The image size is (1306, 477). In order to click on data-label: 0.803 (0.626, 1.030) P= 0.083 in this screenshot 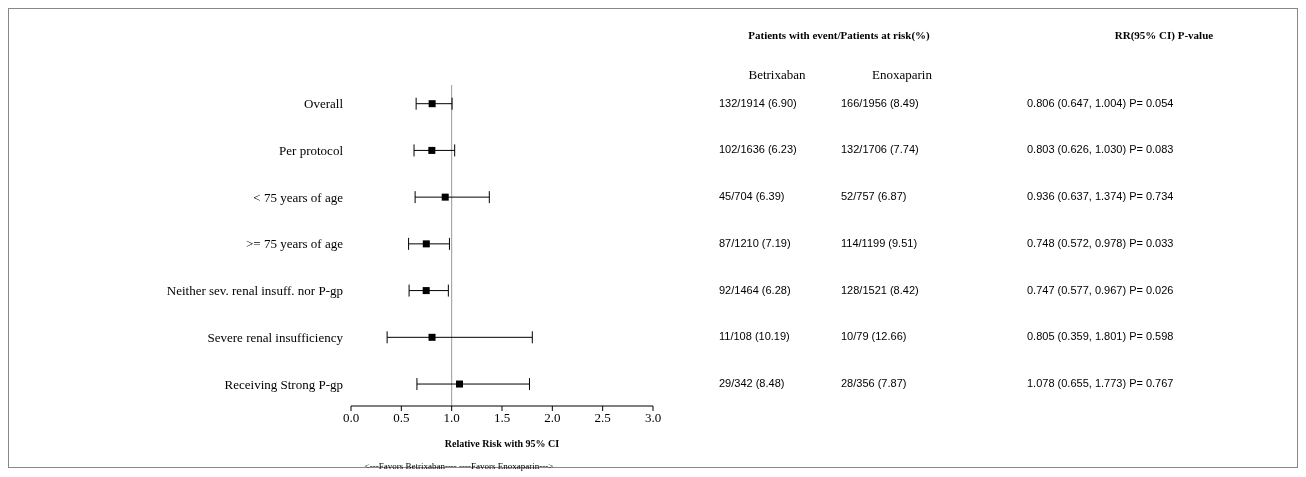, I will do `click(1100, 149)`.